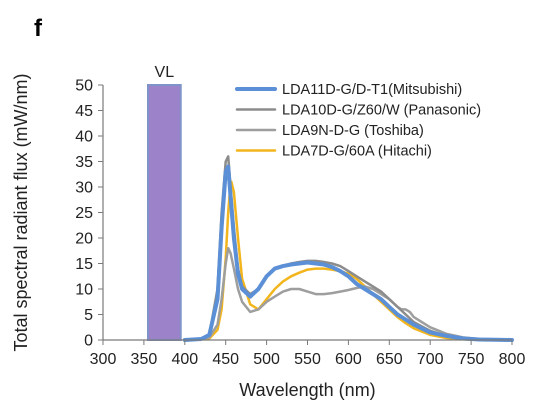 This screenshot has height=420, width=554. What do you see at coordinates (84, 162) in the screenshot?
I see `y-tick-label: 35` at bounding box center [84, 162].